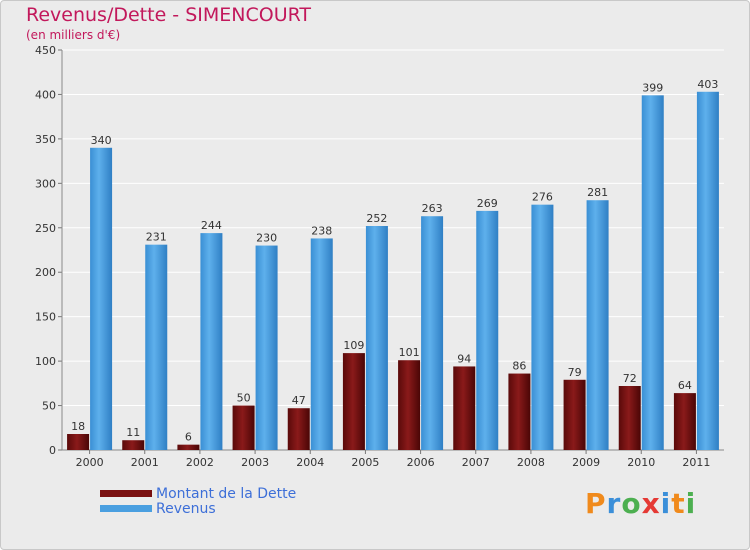  Describe the element at coordinates (519, 366) in the screenshot. I see `data-label-dette: 86` at that location.